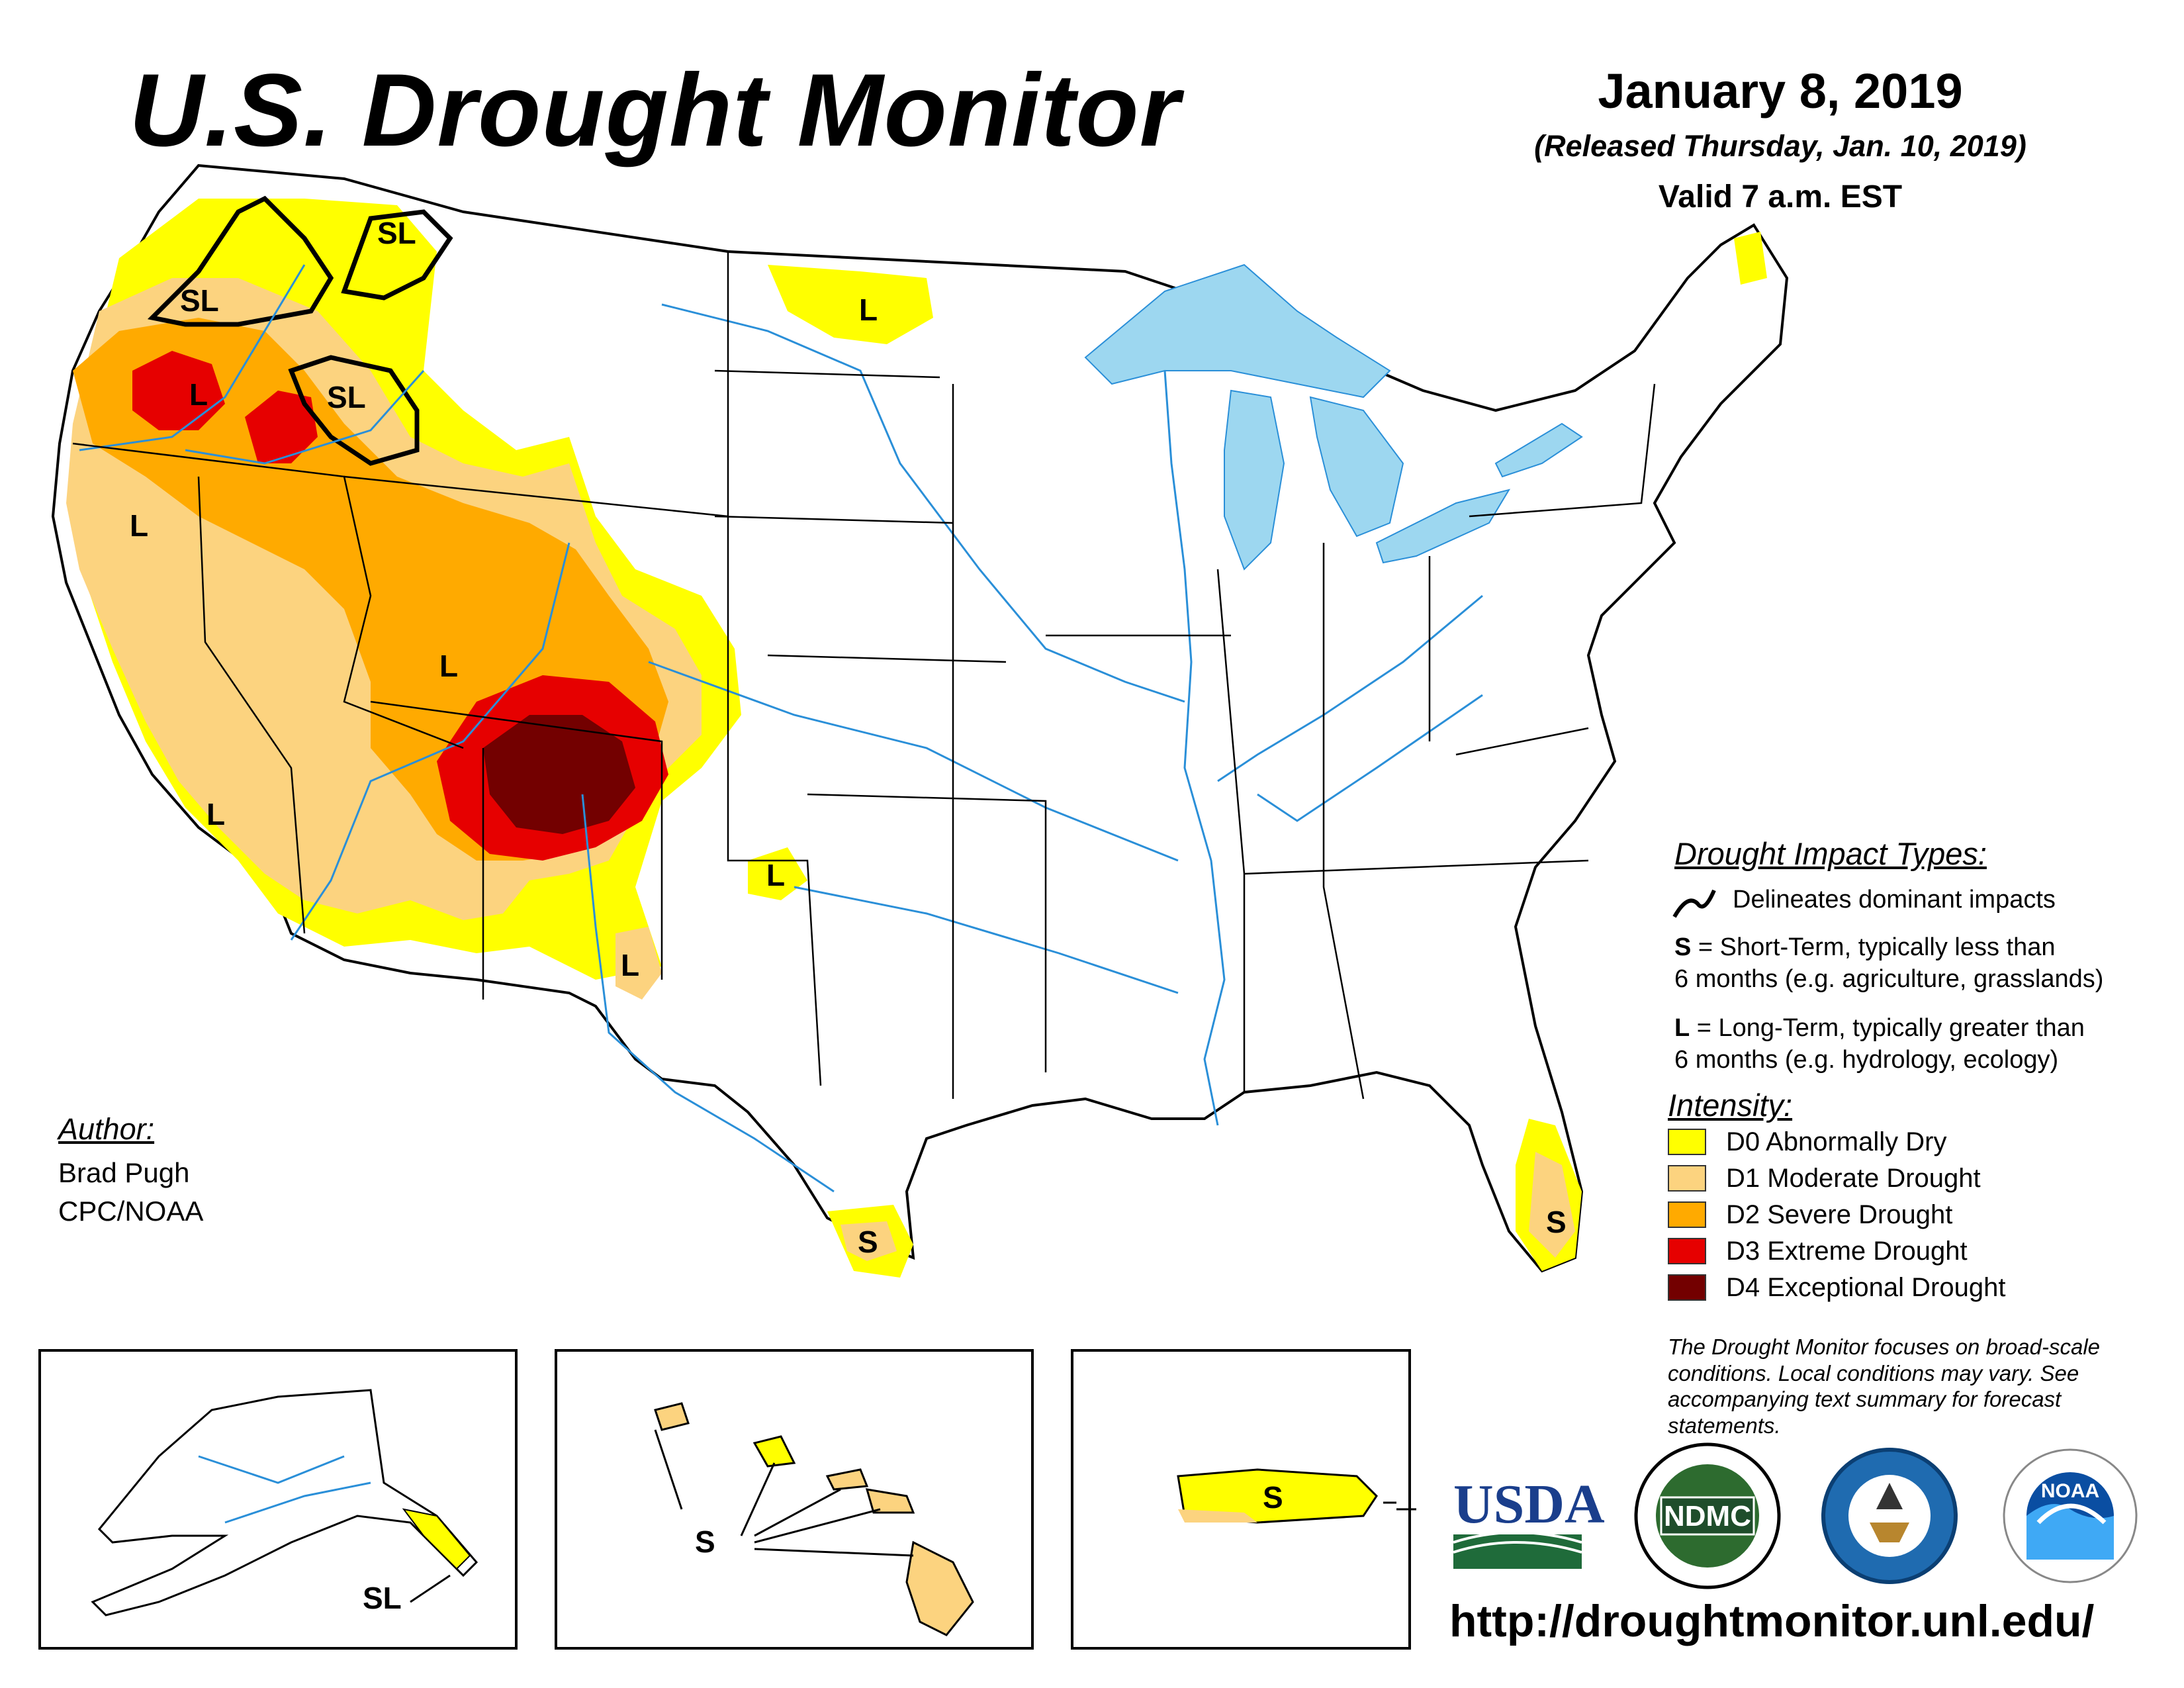 The height and width of the screenshot is (1688, 2184). I want to click on label-s-hawaii: S, so click(705, 1541).